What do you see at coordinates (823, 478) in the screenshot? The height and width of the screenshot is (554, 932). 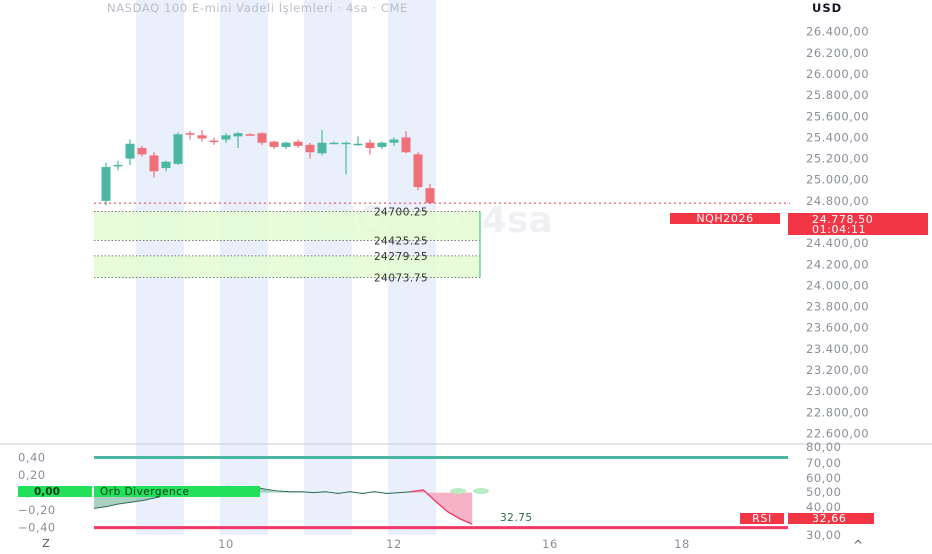 I see `rsi-tick-label: 60,00` at bounding box center [823, 478].